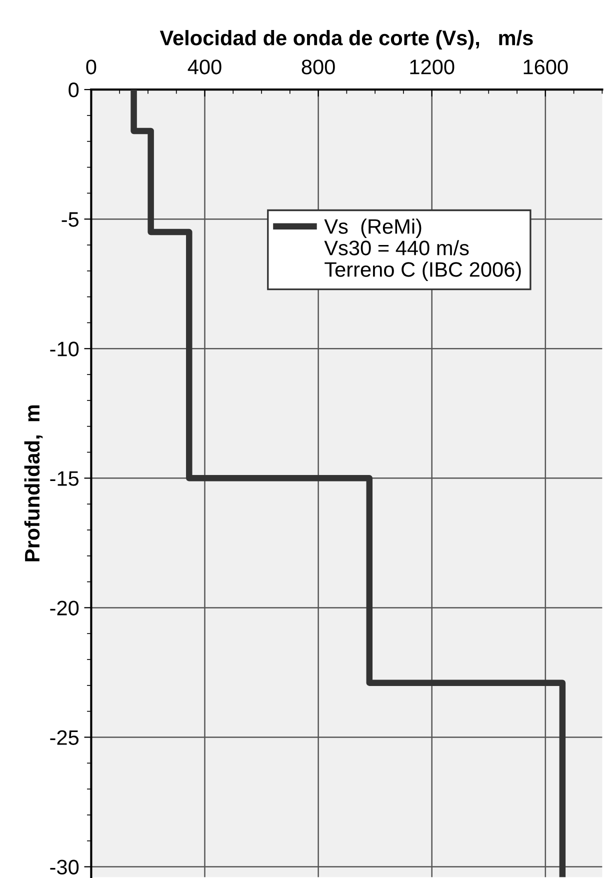 The image size is (604, 878). Describe the element at coordinates (33, 483) in the screenshot. I see `y-axis-title: Profundidad, m` at that location.